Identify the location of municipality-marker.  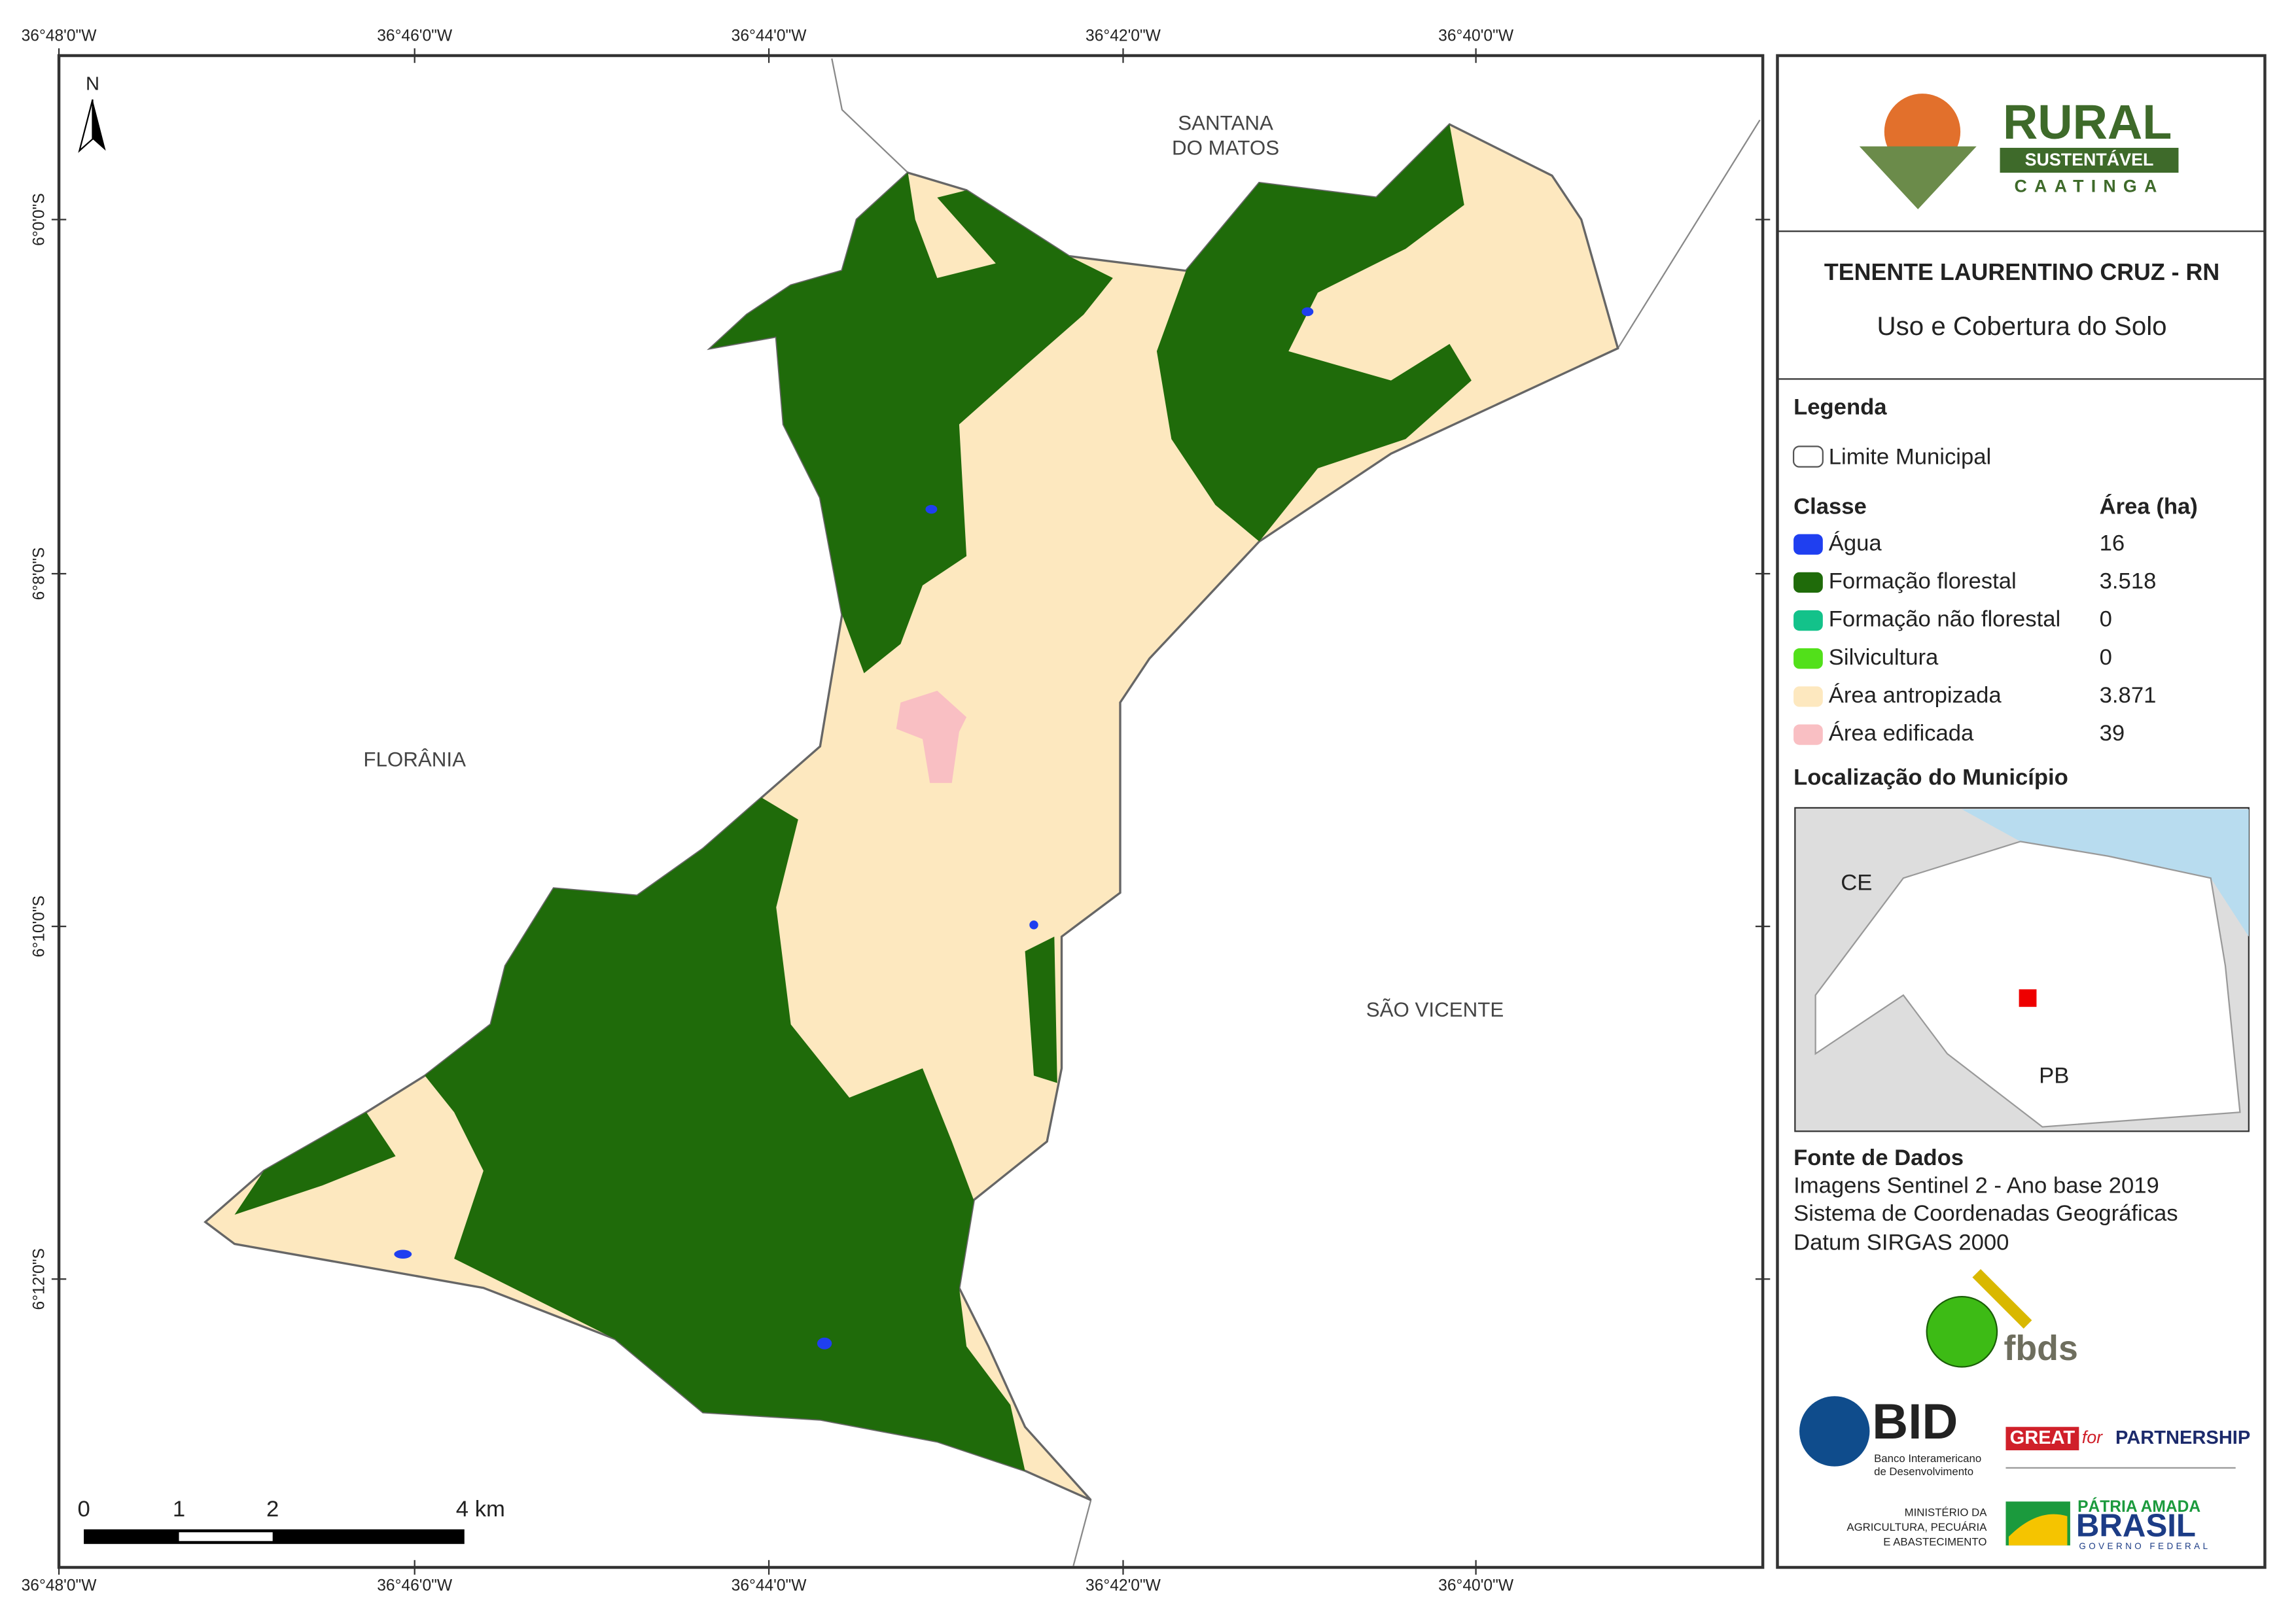
(2028, 998).